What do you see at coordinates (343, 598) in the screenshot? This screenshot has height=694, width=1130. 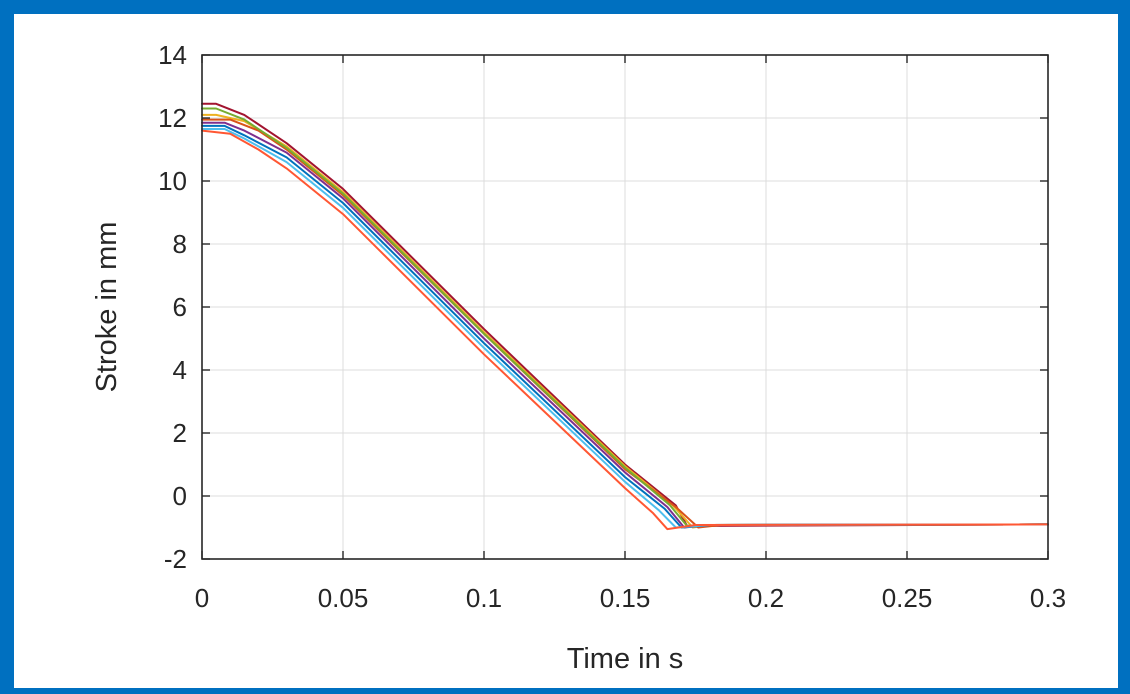 I see `x-tick-label: 0.05` at bounding box center [343, 598].